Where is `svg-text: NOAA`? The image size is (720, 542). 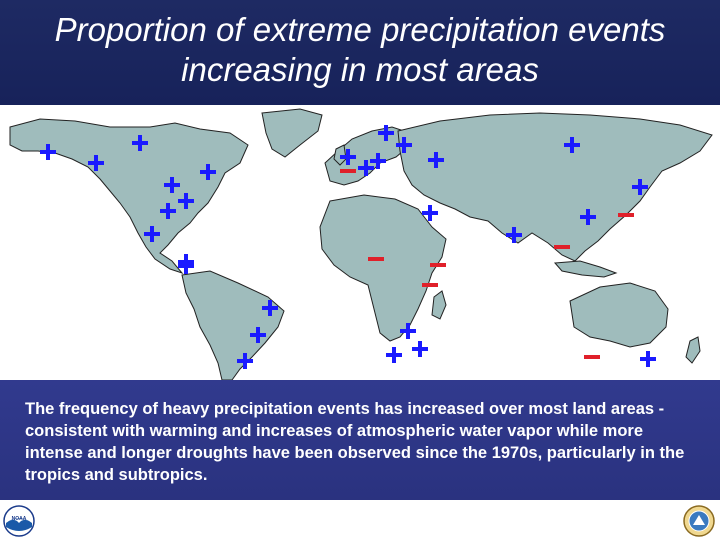 svg-text: NOAA is located at coordinates (19, 519).